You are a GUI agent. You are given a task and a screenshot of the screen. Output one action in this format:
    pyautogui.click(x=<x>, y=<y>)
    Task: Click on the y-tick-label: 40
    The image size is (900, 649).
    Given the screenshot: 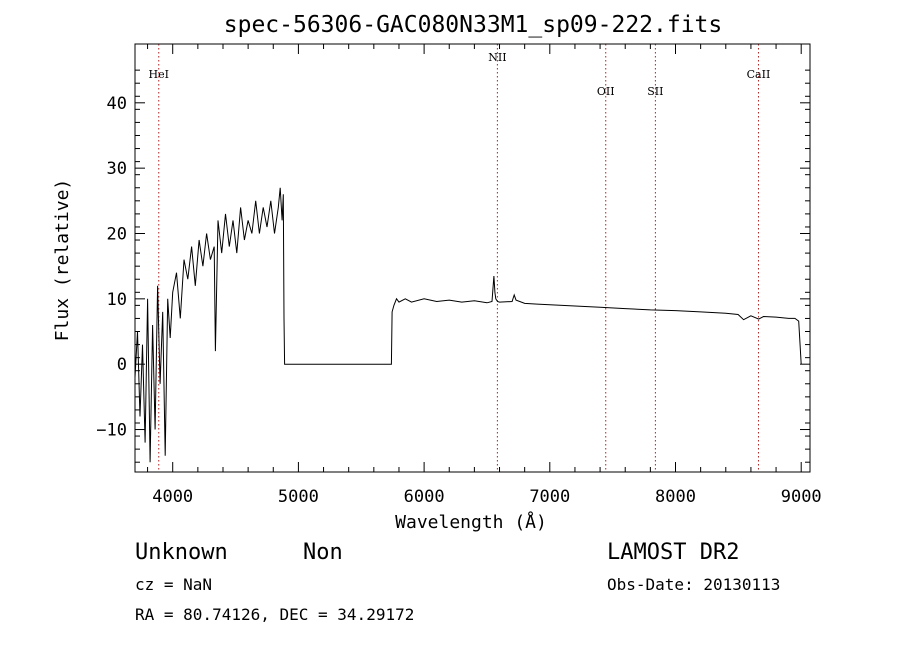 What is the action you would take?
    pyautogui.click(x=117, y=104)
    